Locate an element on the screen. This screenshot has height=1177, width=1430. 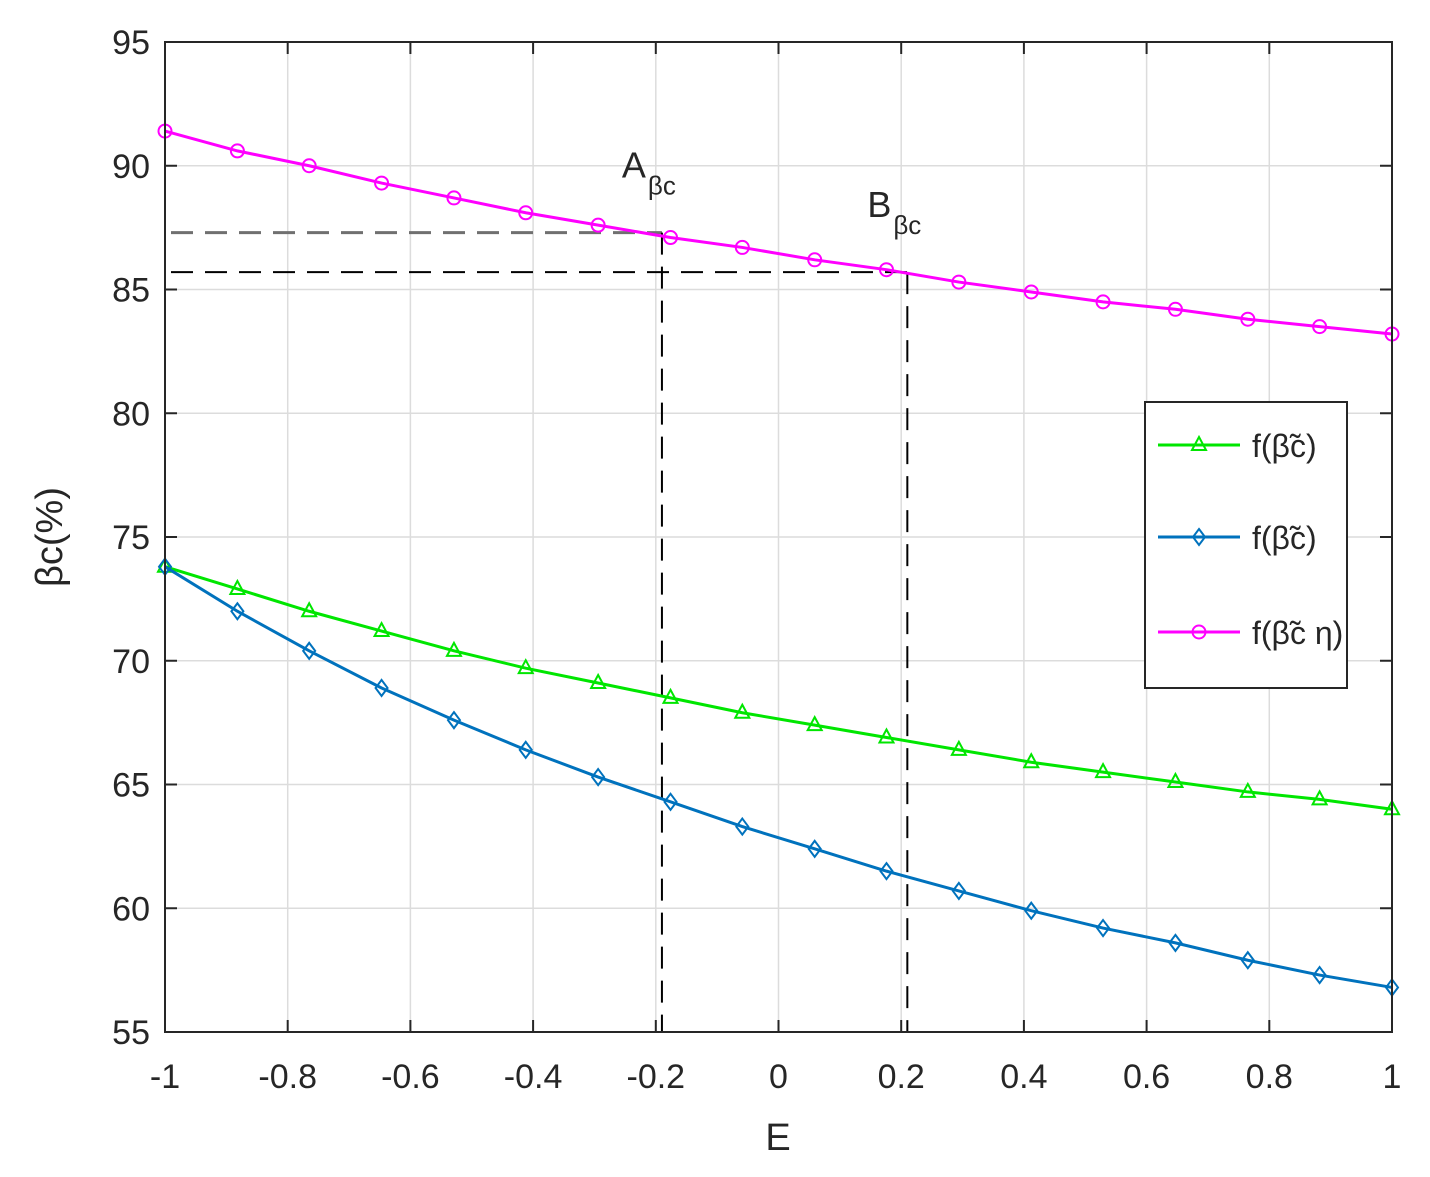
legend-items: f(β̃c) f(β̃c) f(β̃c η) is located at coordinates (1250, 539).